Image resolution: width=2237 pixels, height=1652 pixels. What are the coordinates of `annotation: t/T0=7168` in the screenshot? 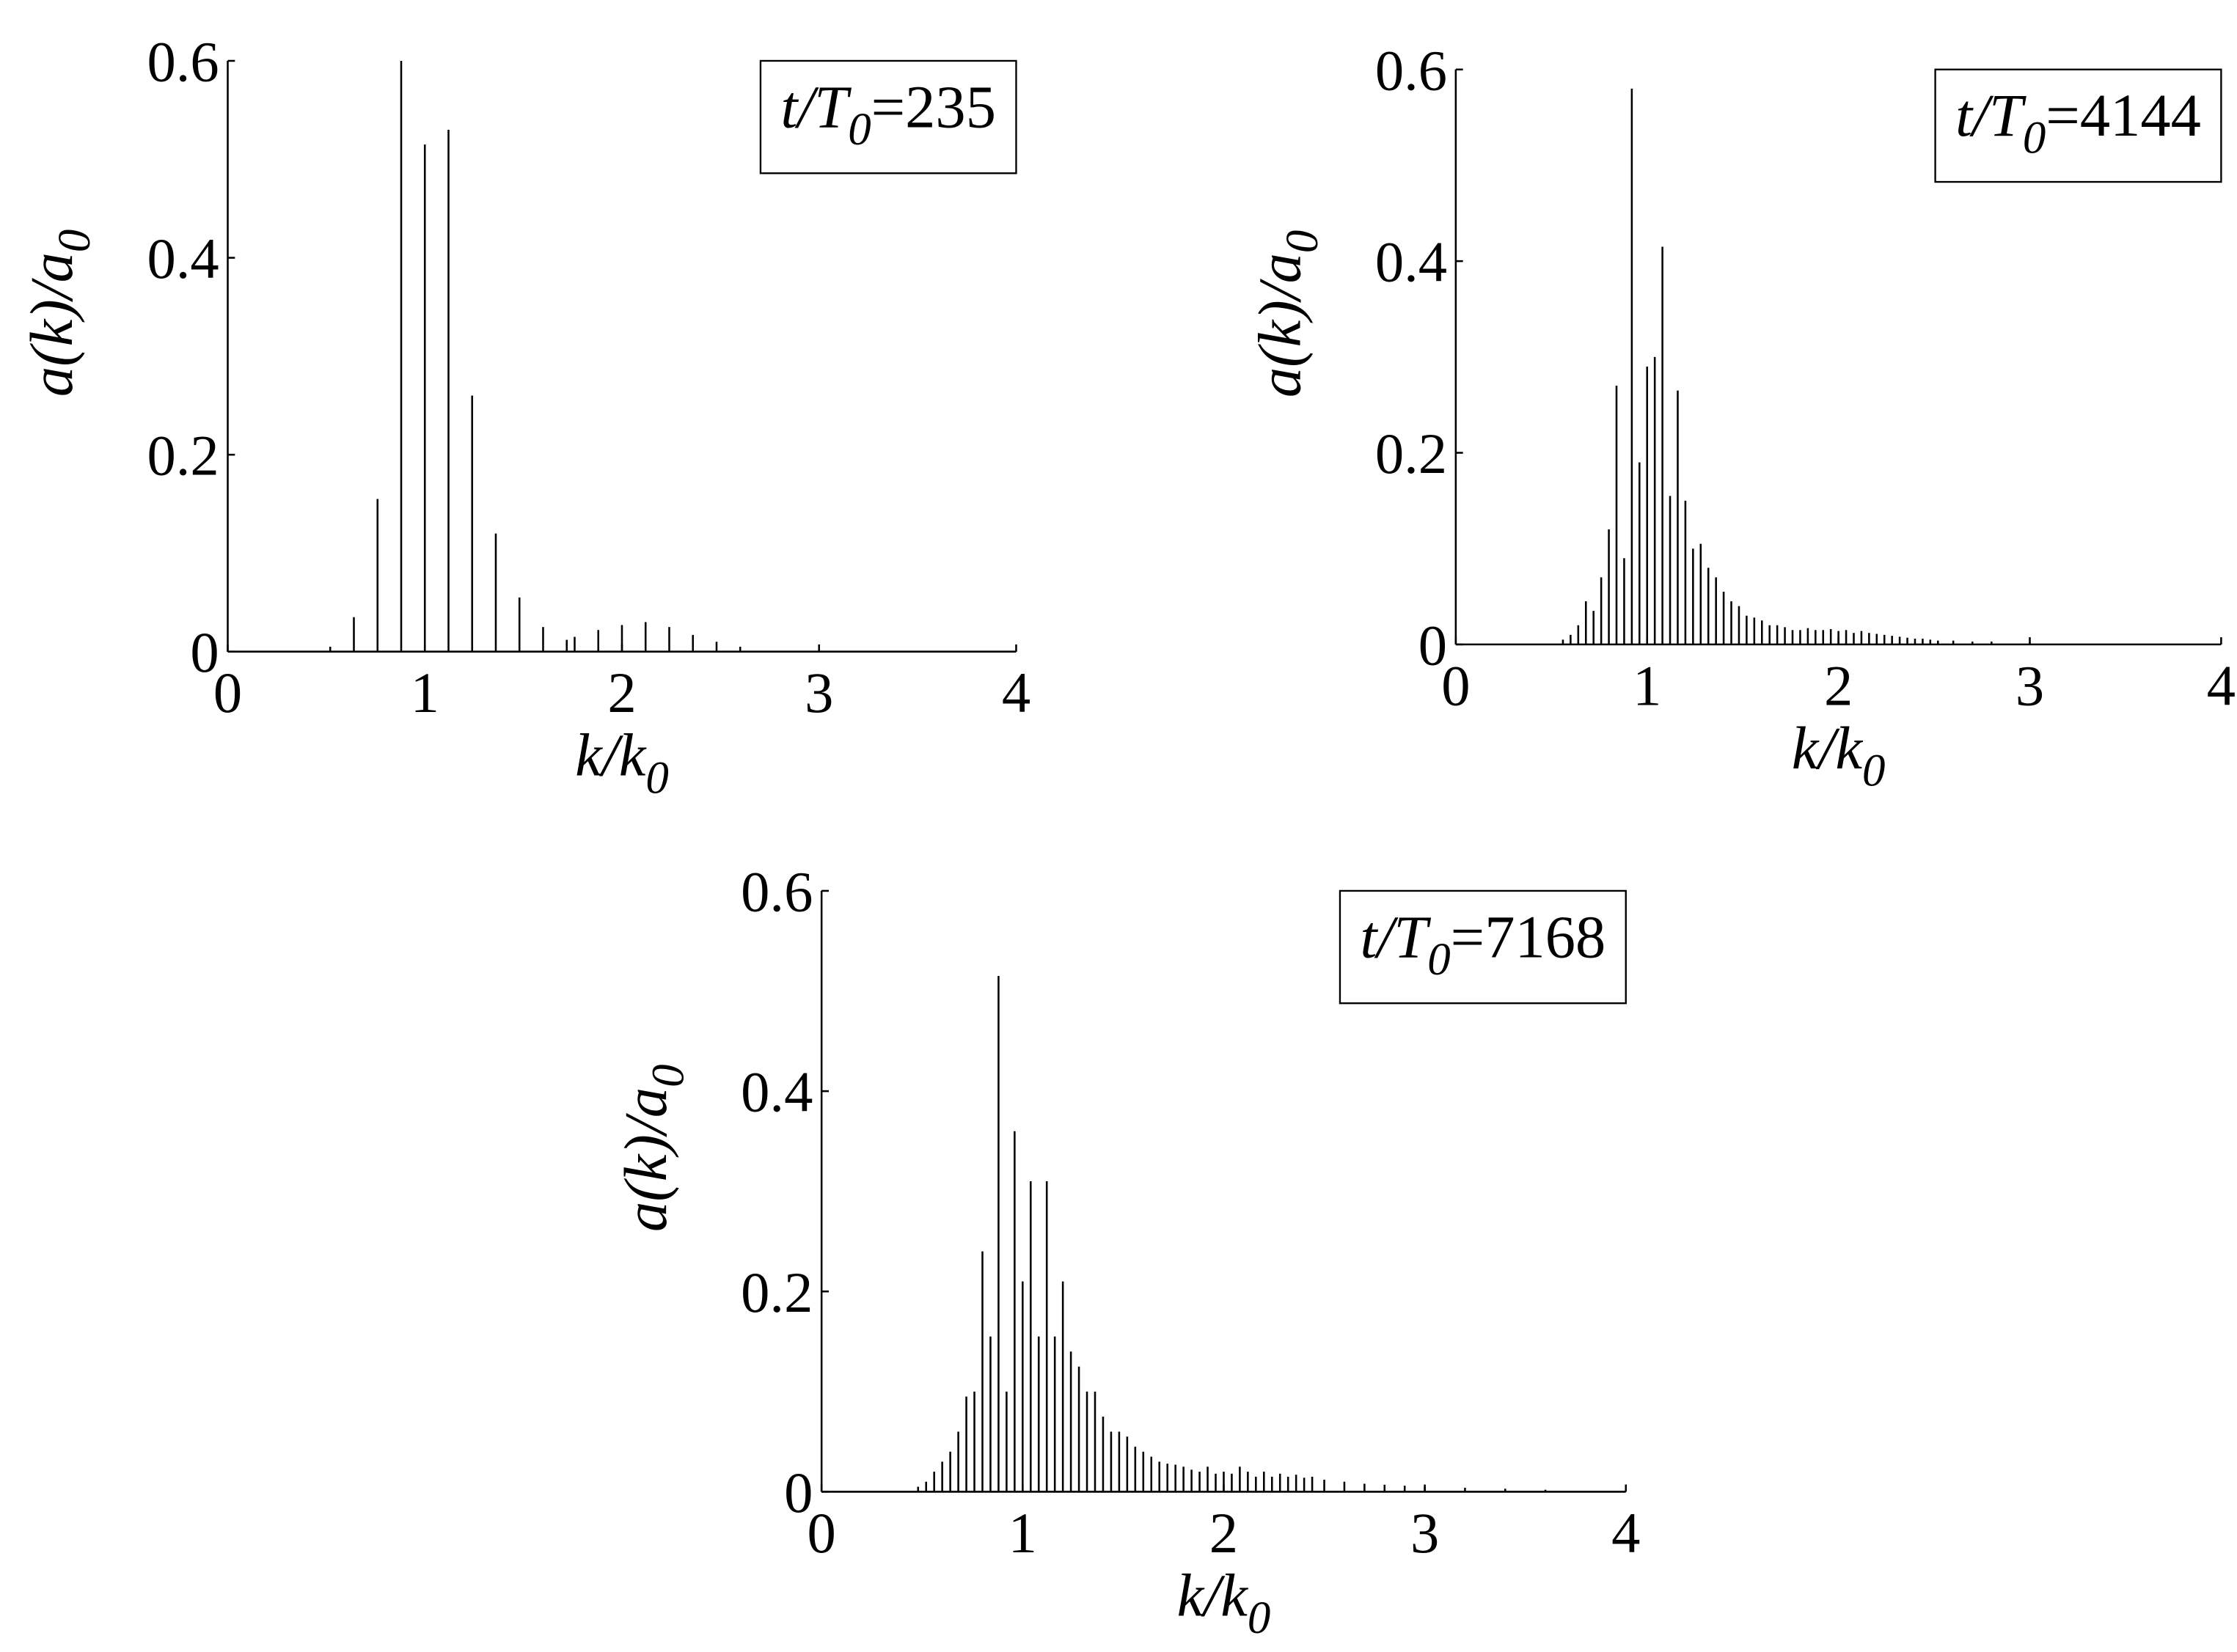 It's located at (1483, 944).